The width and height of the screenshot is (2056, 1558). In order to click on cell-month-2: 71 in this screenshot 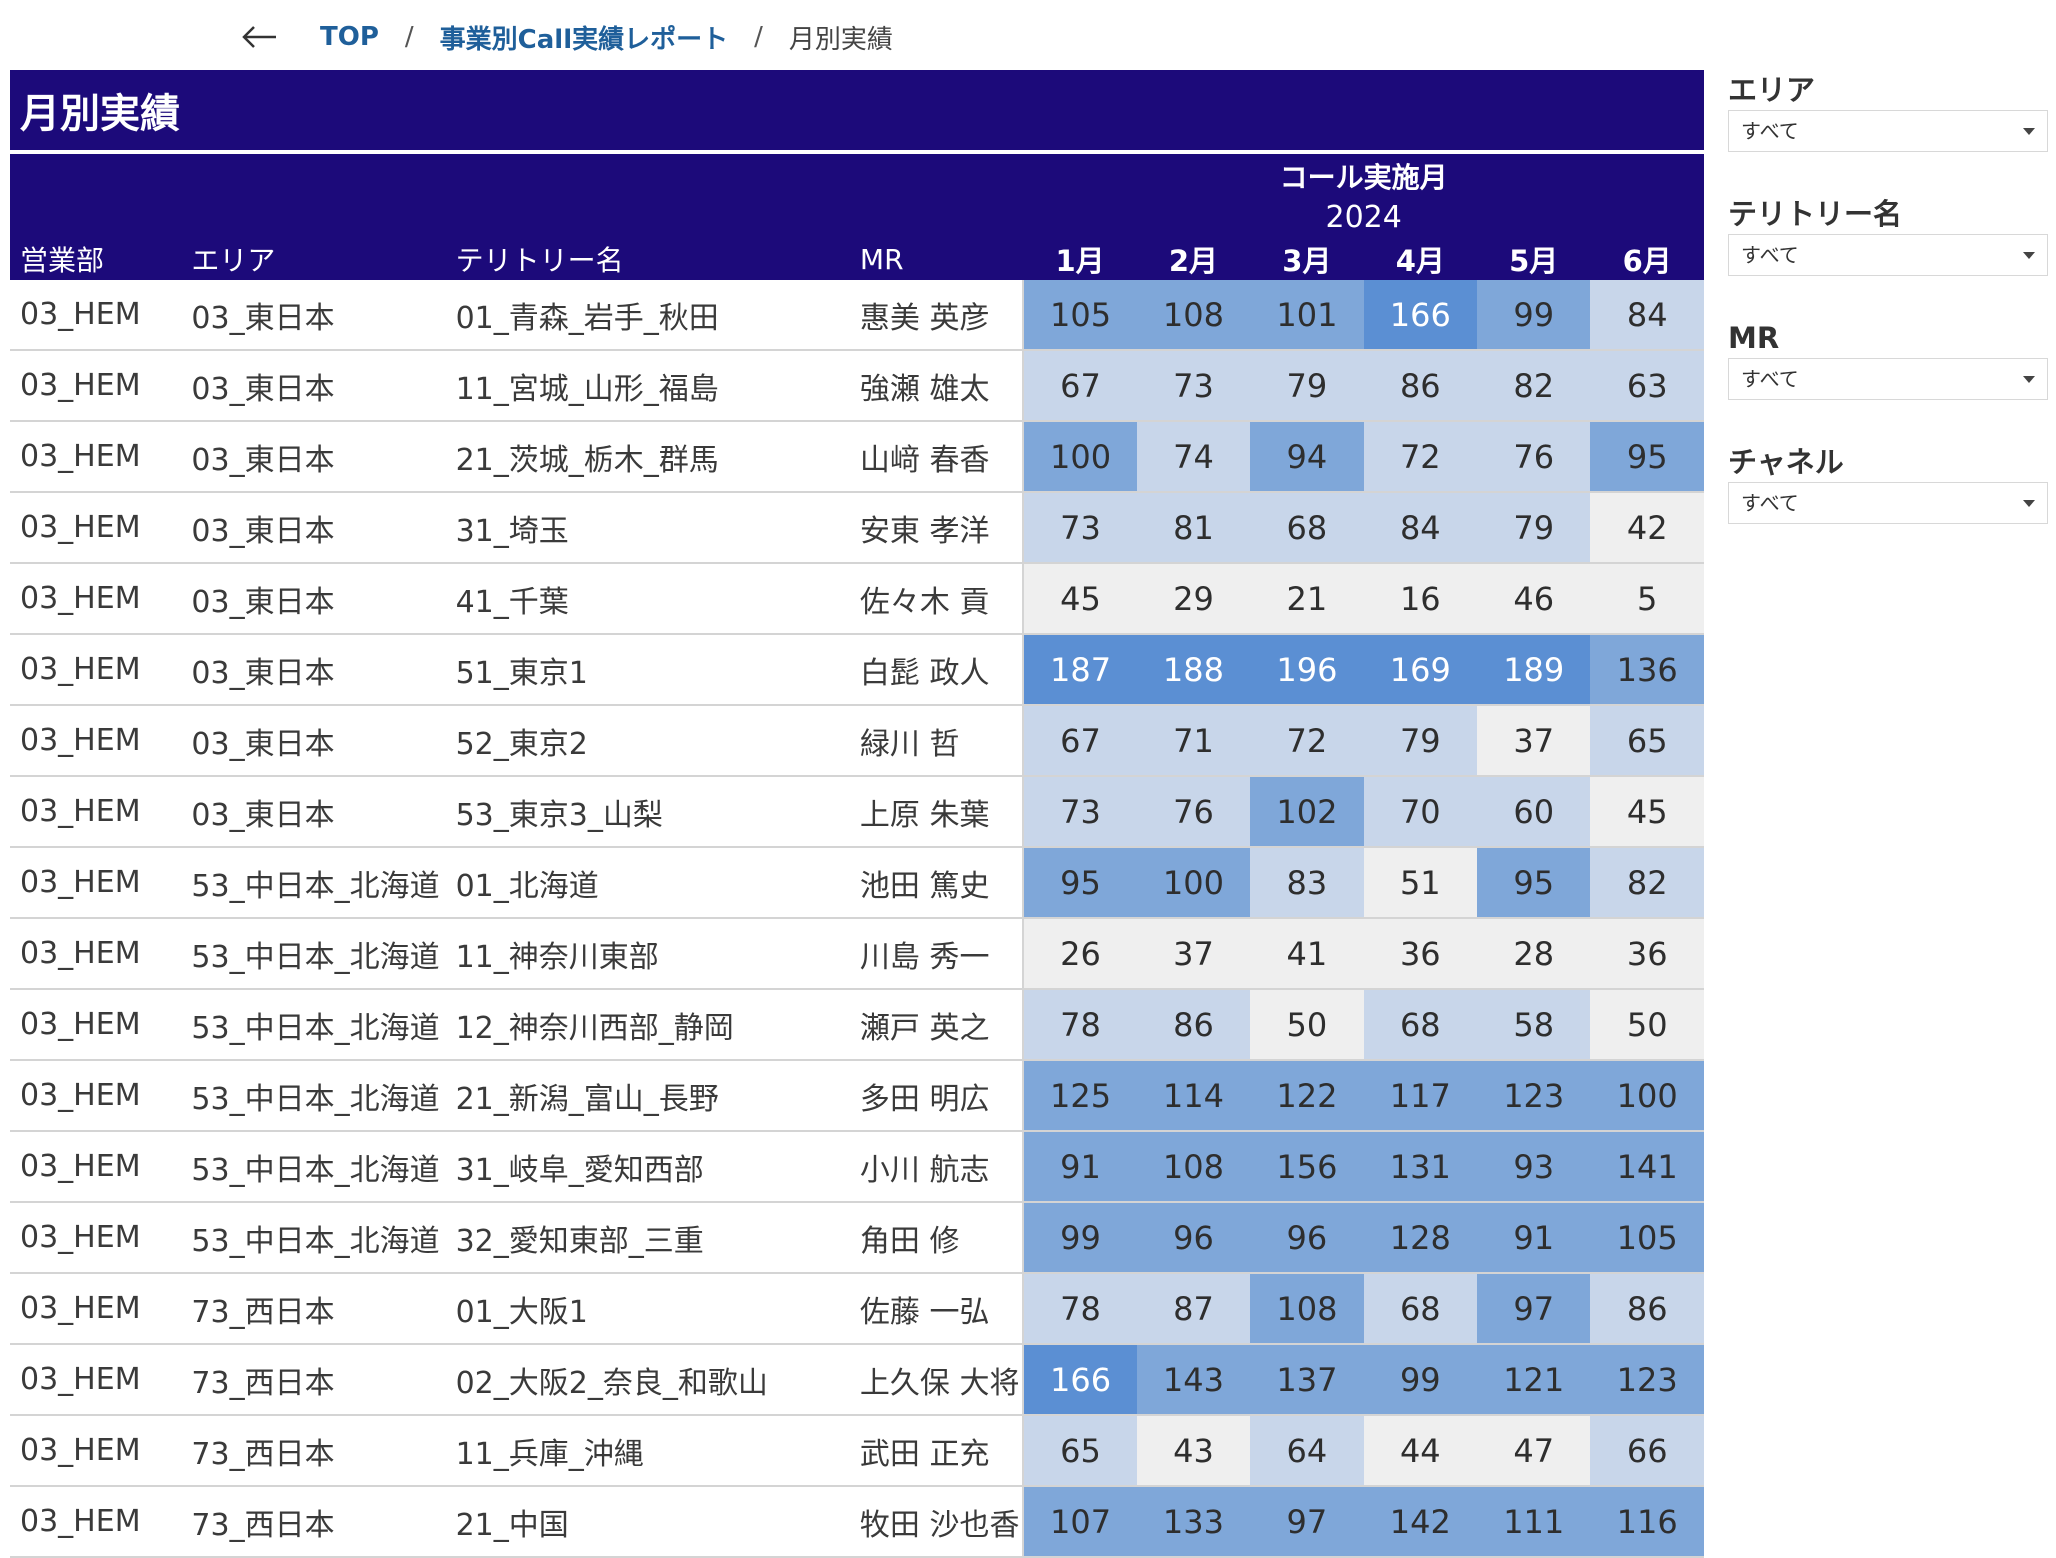, I will do `click(1193, 741)`.